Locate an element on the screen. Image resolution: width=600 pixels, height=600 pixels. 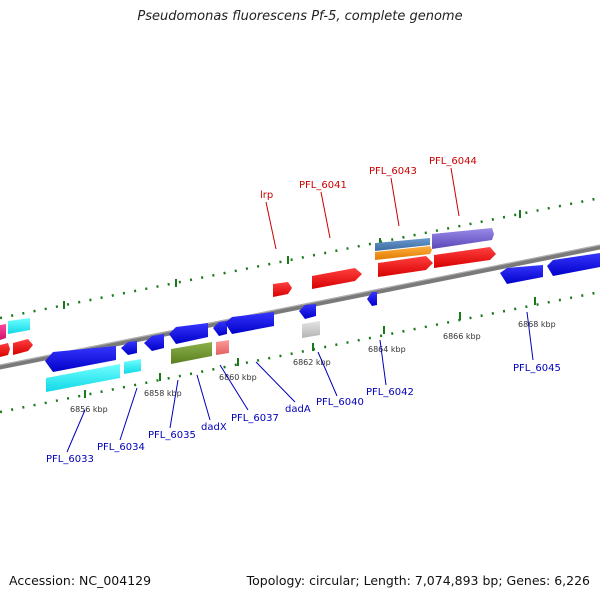
gene-label-pfl-6034: PFL_6034 is located at coordinates (121, 447).